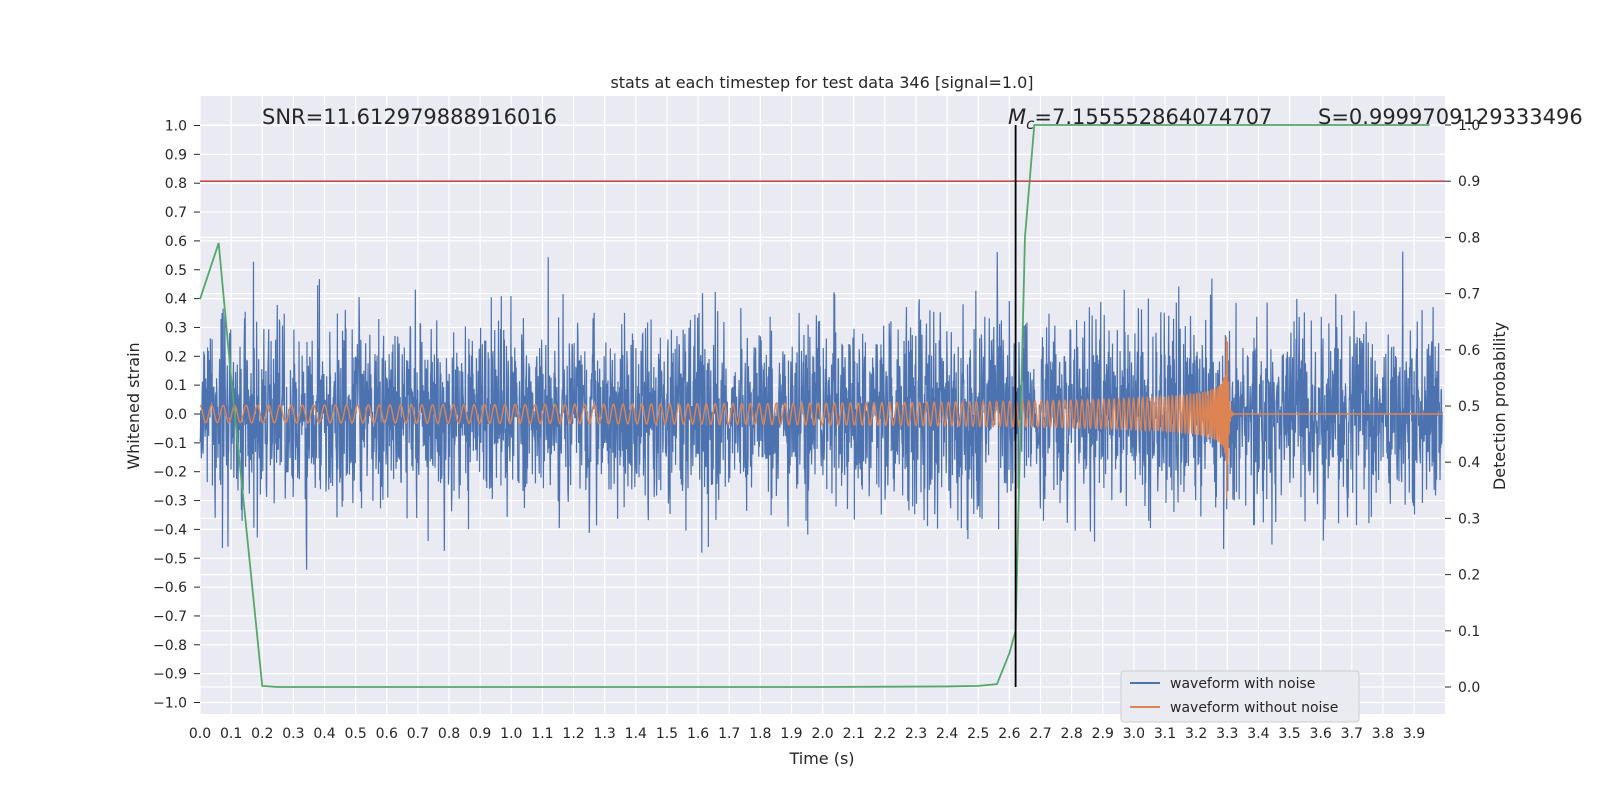 The height and width of the screenshot is (800, 1600). What do you see at coordinates (387, 734) in the screenshot?
I see `x-tick-label: 0.6` at bounding box center [387, 734].